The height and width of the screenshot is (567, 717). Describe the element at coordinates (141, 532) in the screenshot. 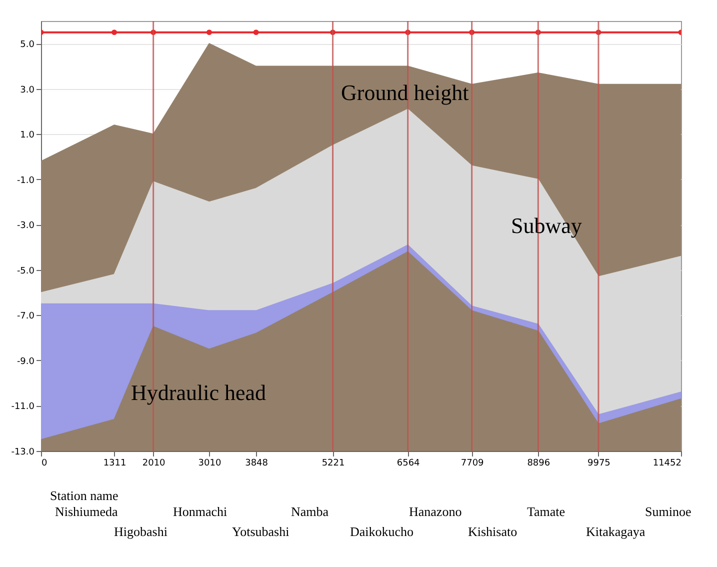

I see `text: Higobashi` at that location.